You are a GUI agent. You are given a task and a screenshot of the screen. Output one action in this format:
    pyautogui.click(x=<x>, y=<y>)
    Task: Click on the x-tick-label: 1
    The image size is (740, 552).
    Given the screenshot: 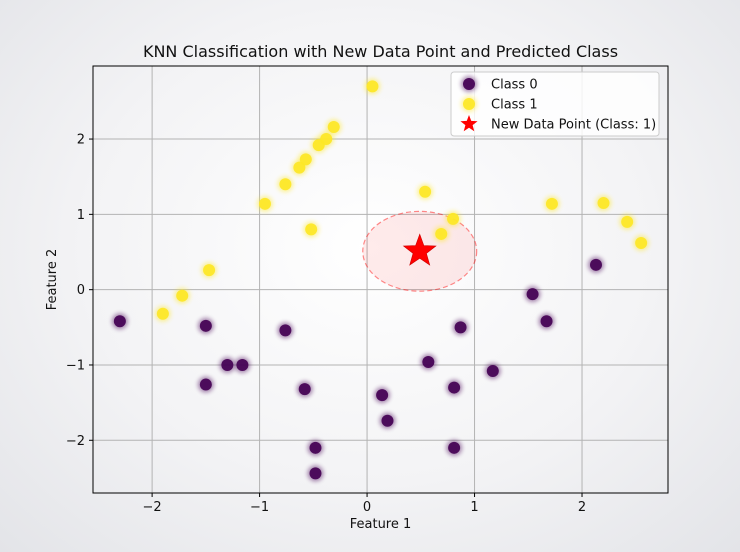 What is the action you would take?
    pyautogui.click(x=474, y=507)
    